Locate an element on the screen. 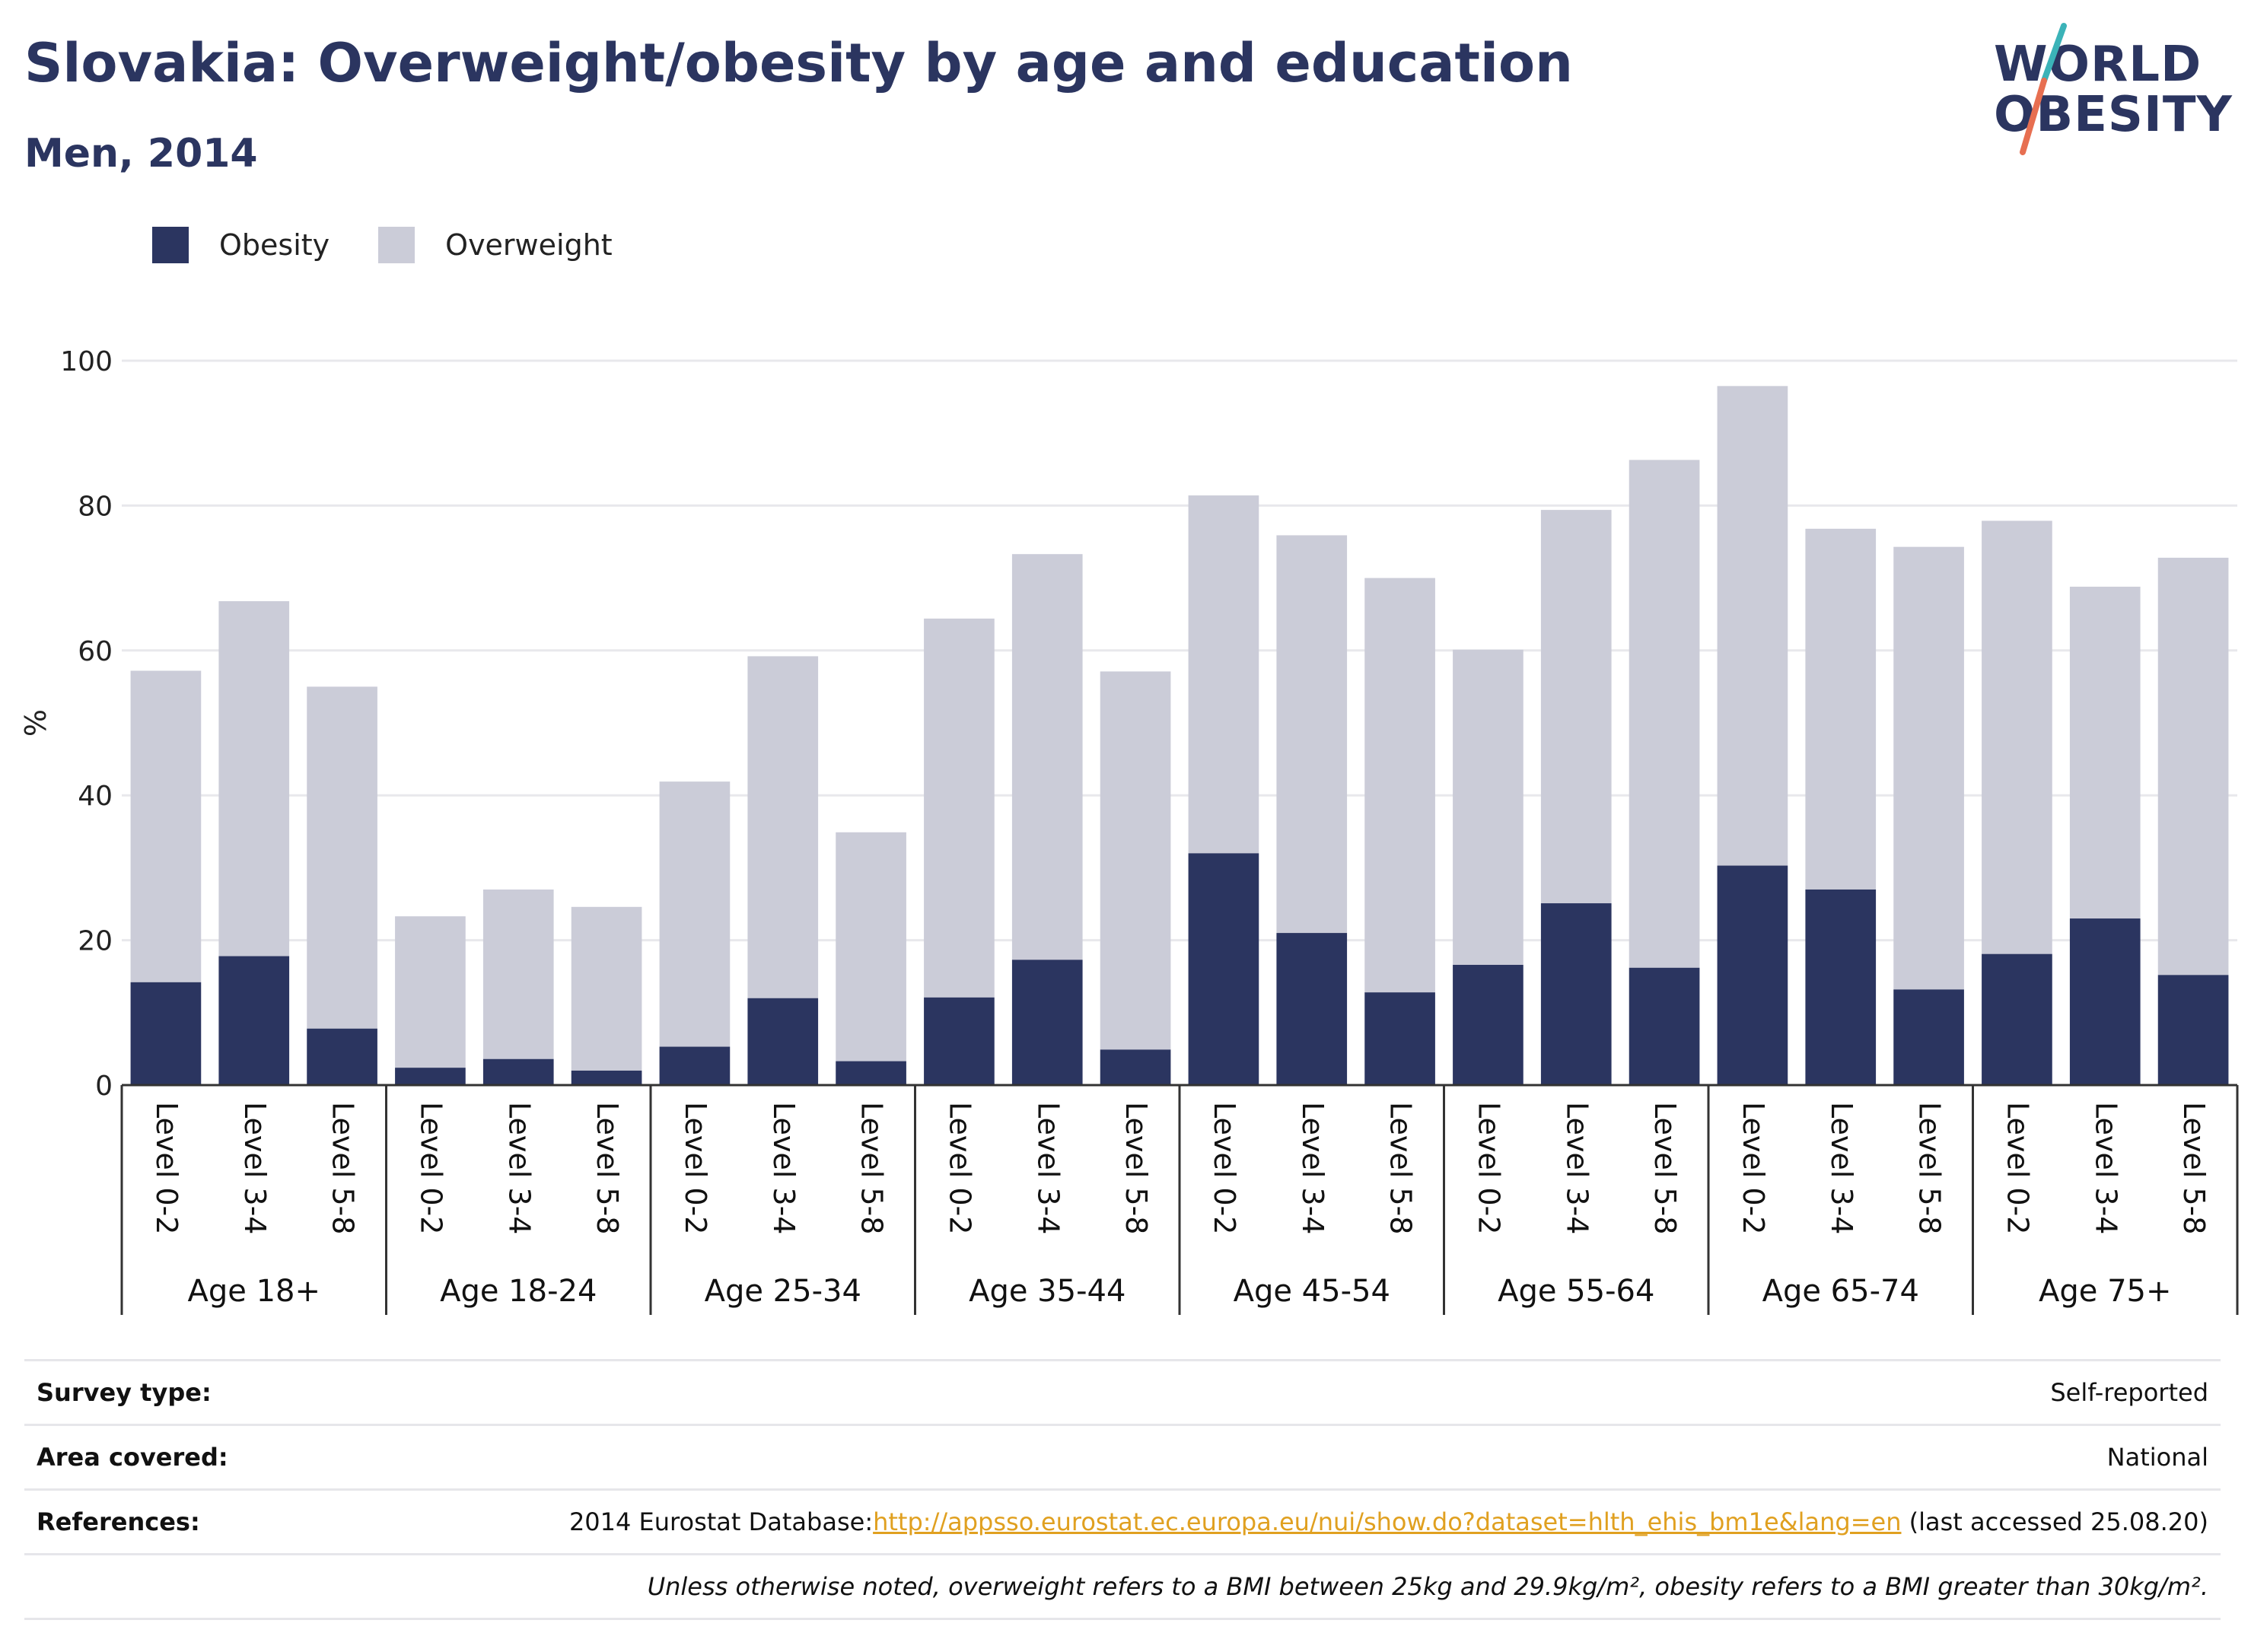 The image size is (2251, 1652). y-tick-label: 20 is located at coordinates (95, 942).